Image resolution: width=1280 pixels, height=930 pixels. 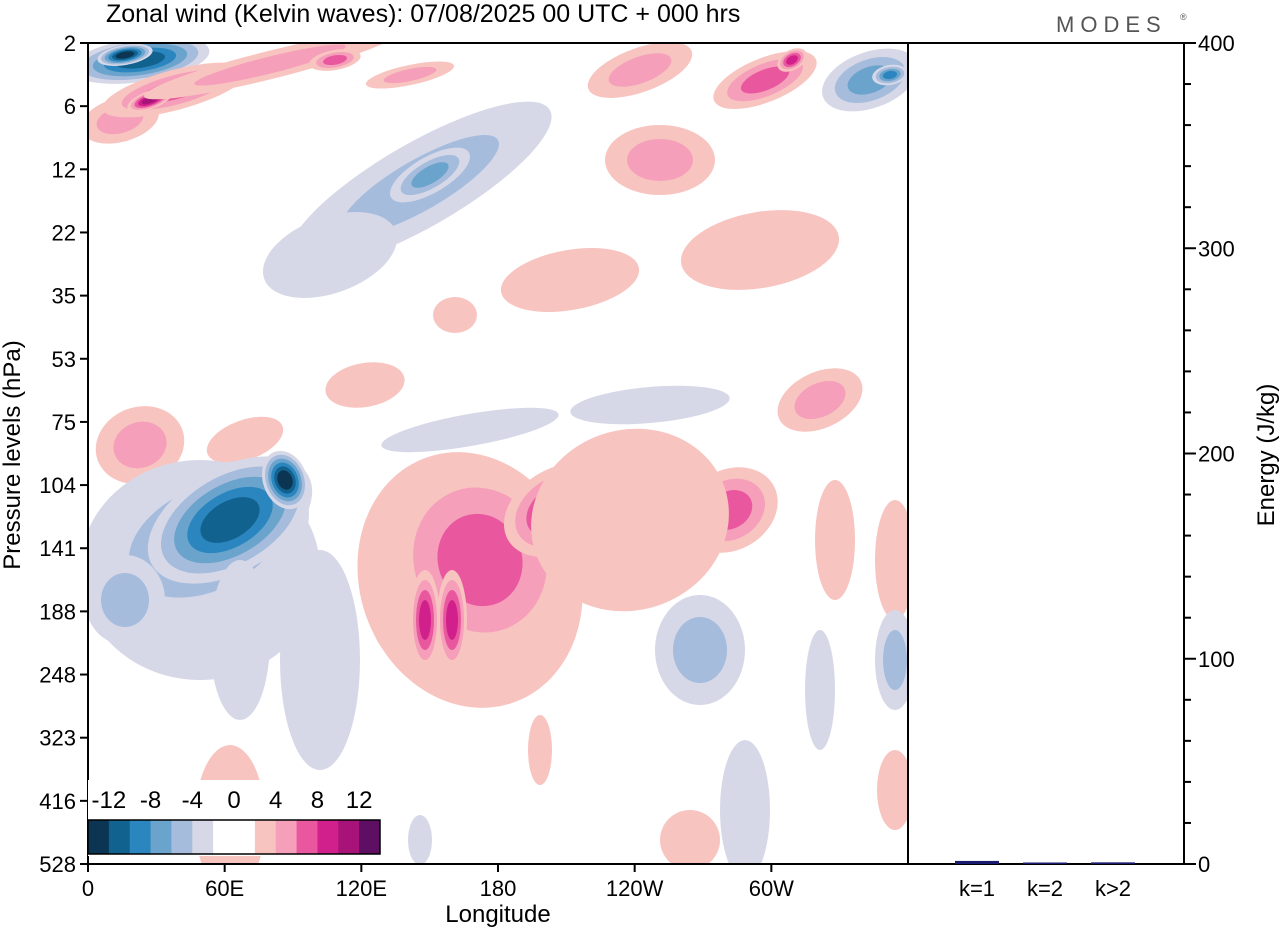 I want to click on y-axis-title: Pressure levels (hPa), so click(x=13, y=454).